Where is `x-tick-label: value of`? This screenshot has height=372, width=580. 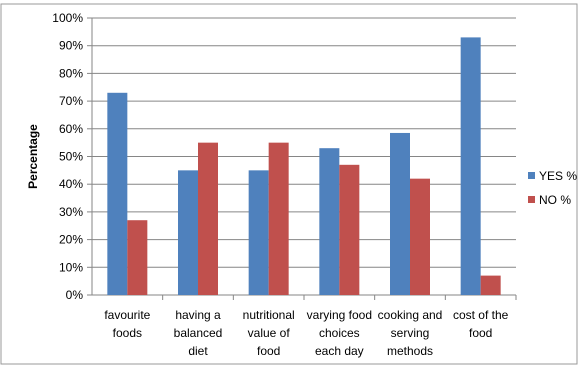
x-tick-label: value of is located at coordinates (269, 333).